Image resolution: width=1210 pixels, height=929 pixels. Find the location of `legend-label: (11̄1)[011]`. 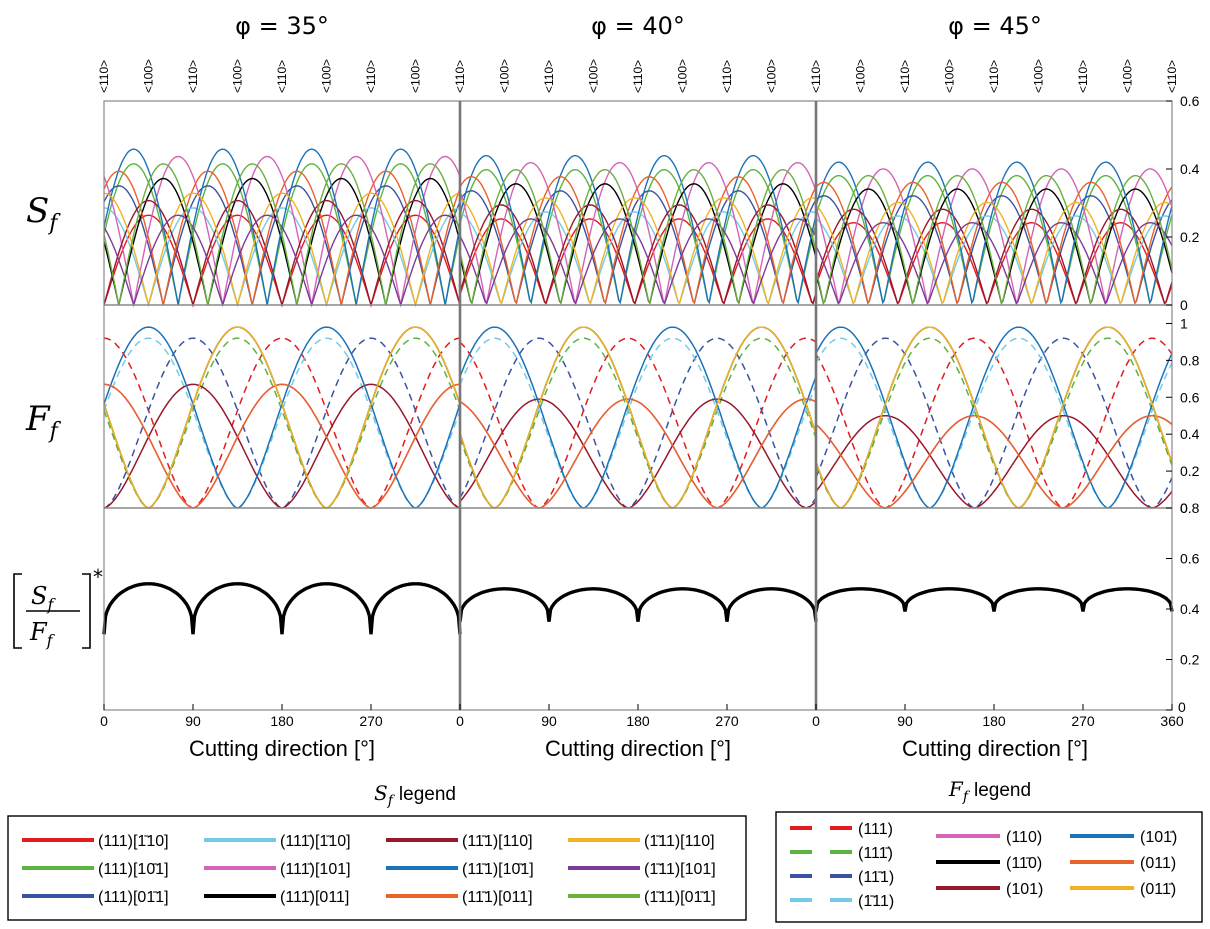

legend-label: (11̄1)[011] is located at coordinates (497, 897).